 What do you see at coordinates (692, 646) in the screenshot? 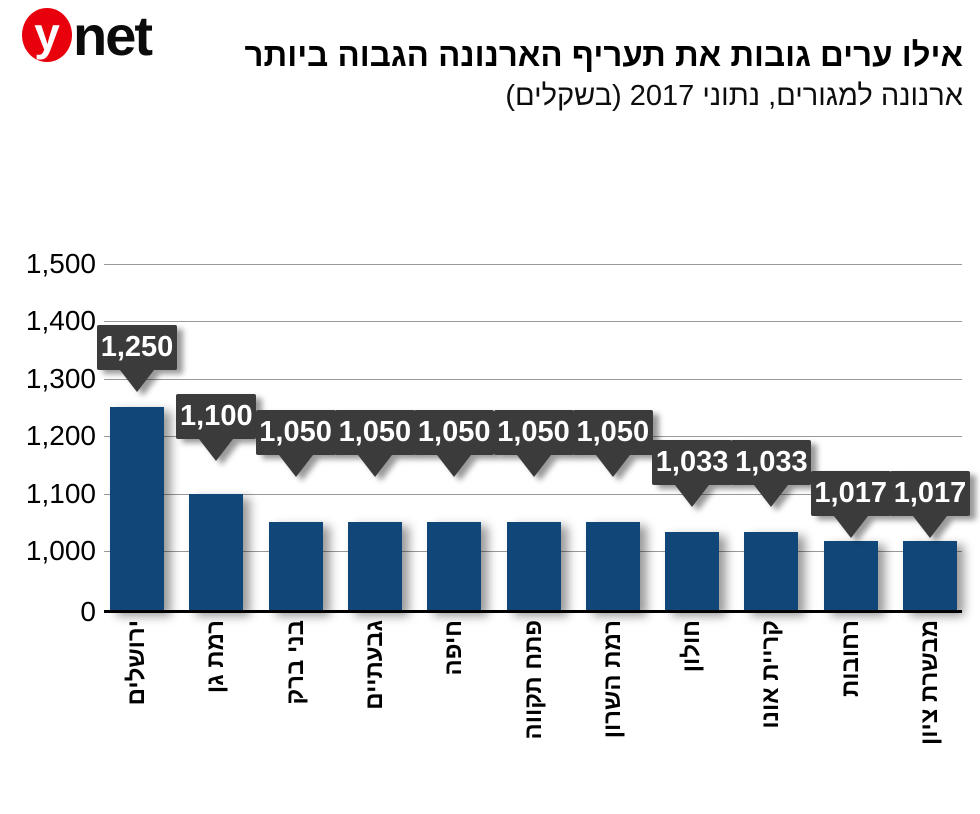
I see `x-axis-label: חולון` at bounding box center [692, 646].